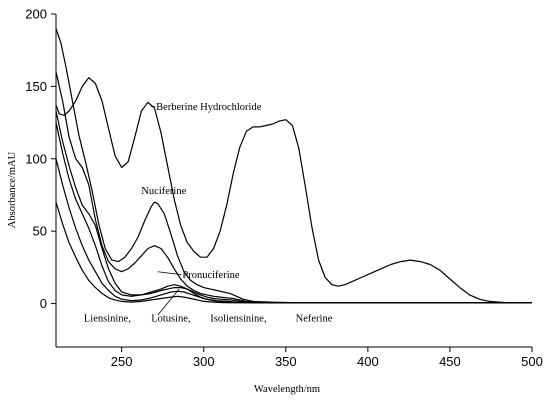  Describe the element at coordinates (36, 14) in the screenshot. I see `y-tick-label-200: 200` at that location.